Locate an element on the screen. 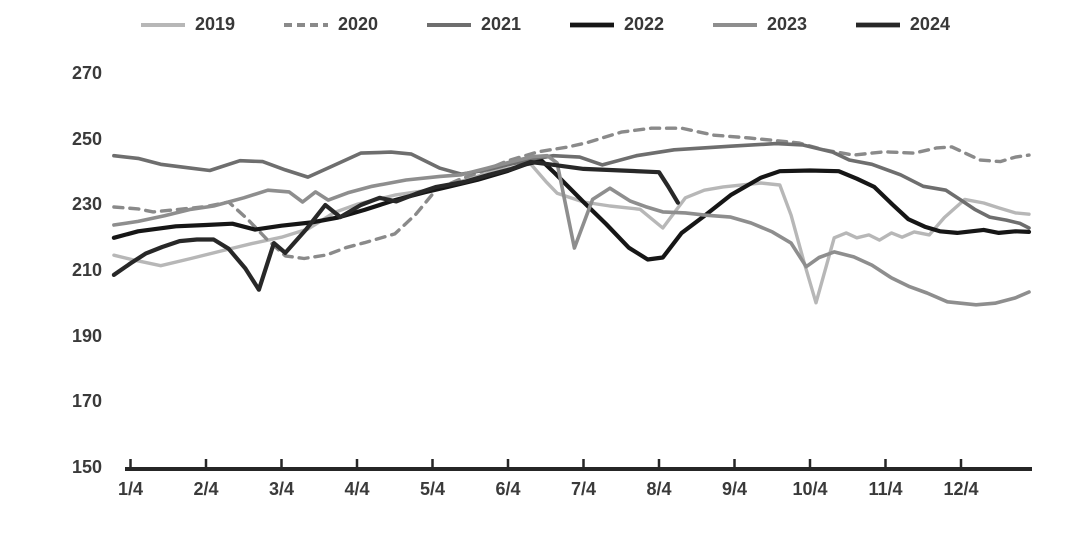 The width and height of the screenshot is (1080, 541). x-tick-label: 5/4 is located at coordinates (432, 489).